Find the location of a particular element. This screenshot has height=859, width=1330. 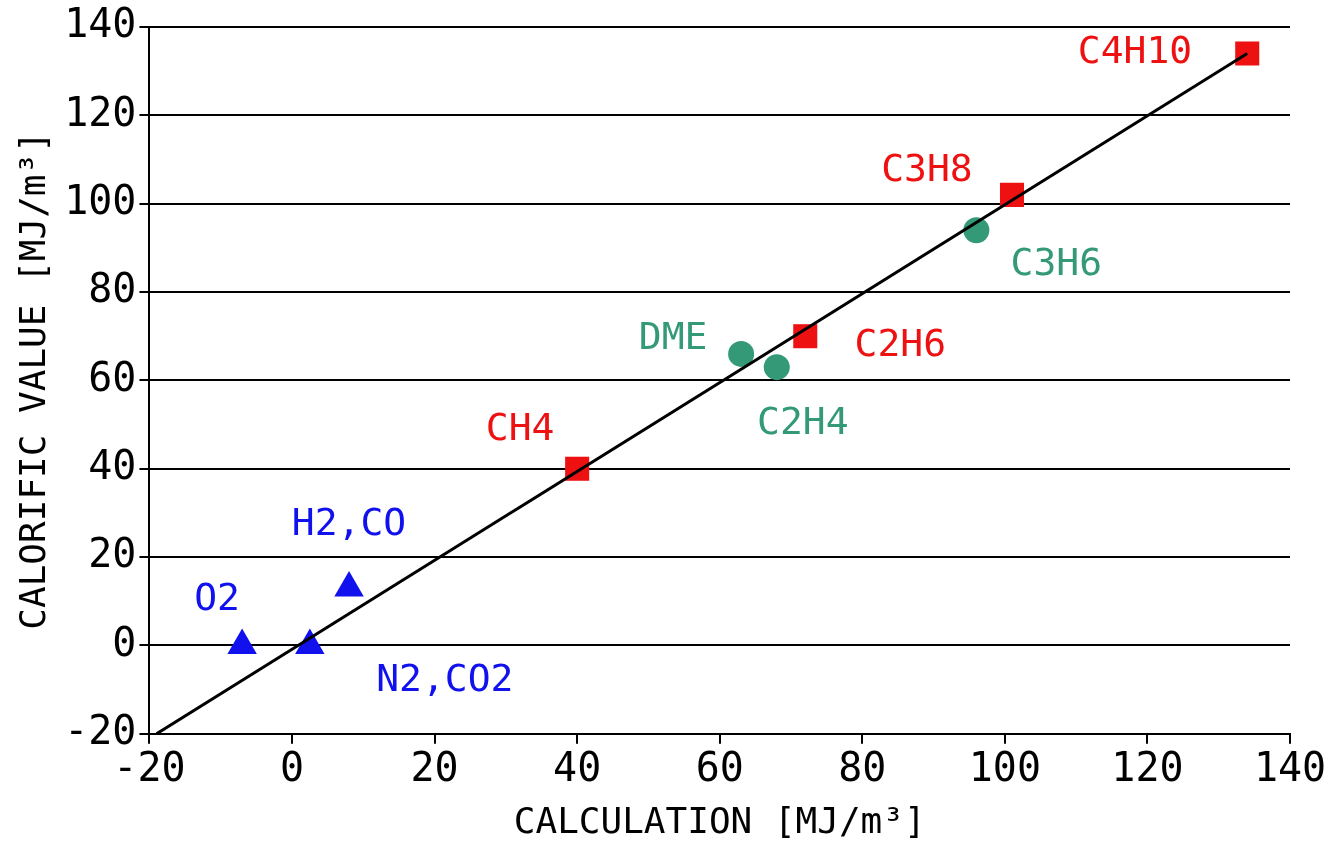

annotation: H2,CO is located at coordinates (349, 521).